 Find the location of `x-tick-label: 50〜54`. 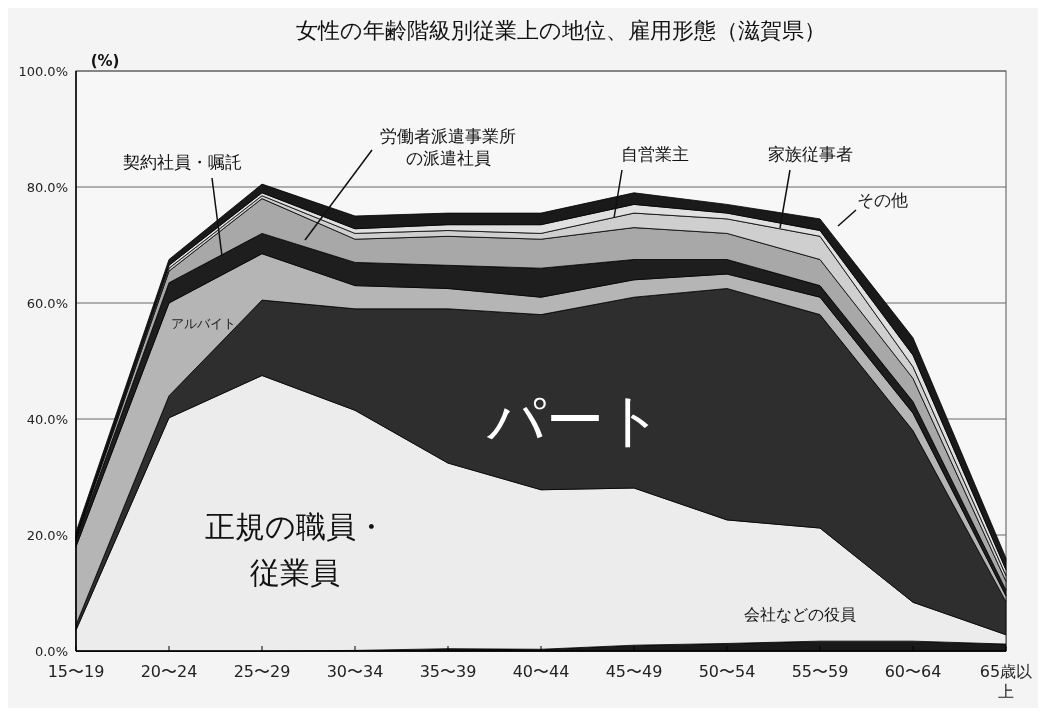

x-tick-label: 50〜54 is located at coordinates (727, 671).